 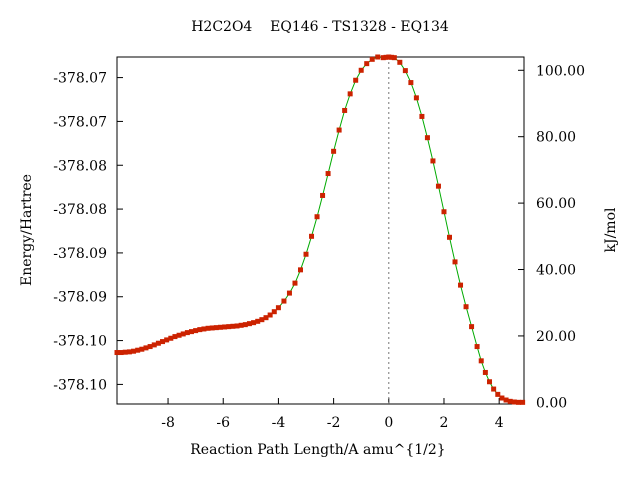 What do you see at coordinates (556, 271) in the screenshot?
I see `right-tick-label: 40.00` at bounding box center [556, 271].